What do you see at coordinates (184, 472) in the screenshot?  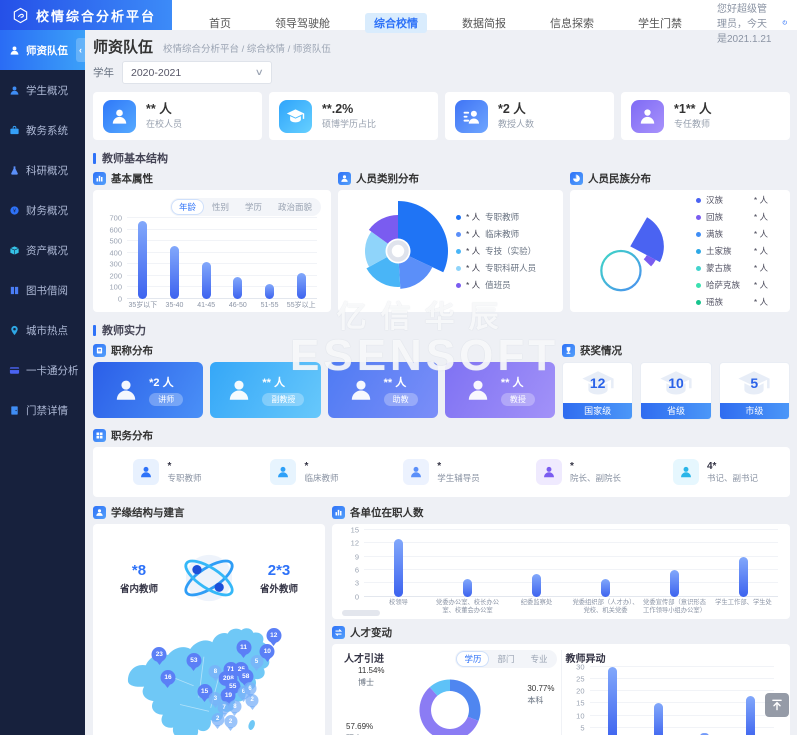 I see `duty-text: * 专职教师` at bounding box center [184, 472].